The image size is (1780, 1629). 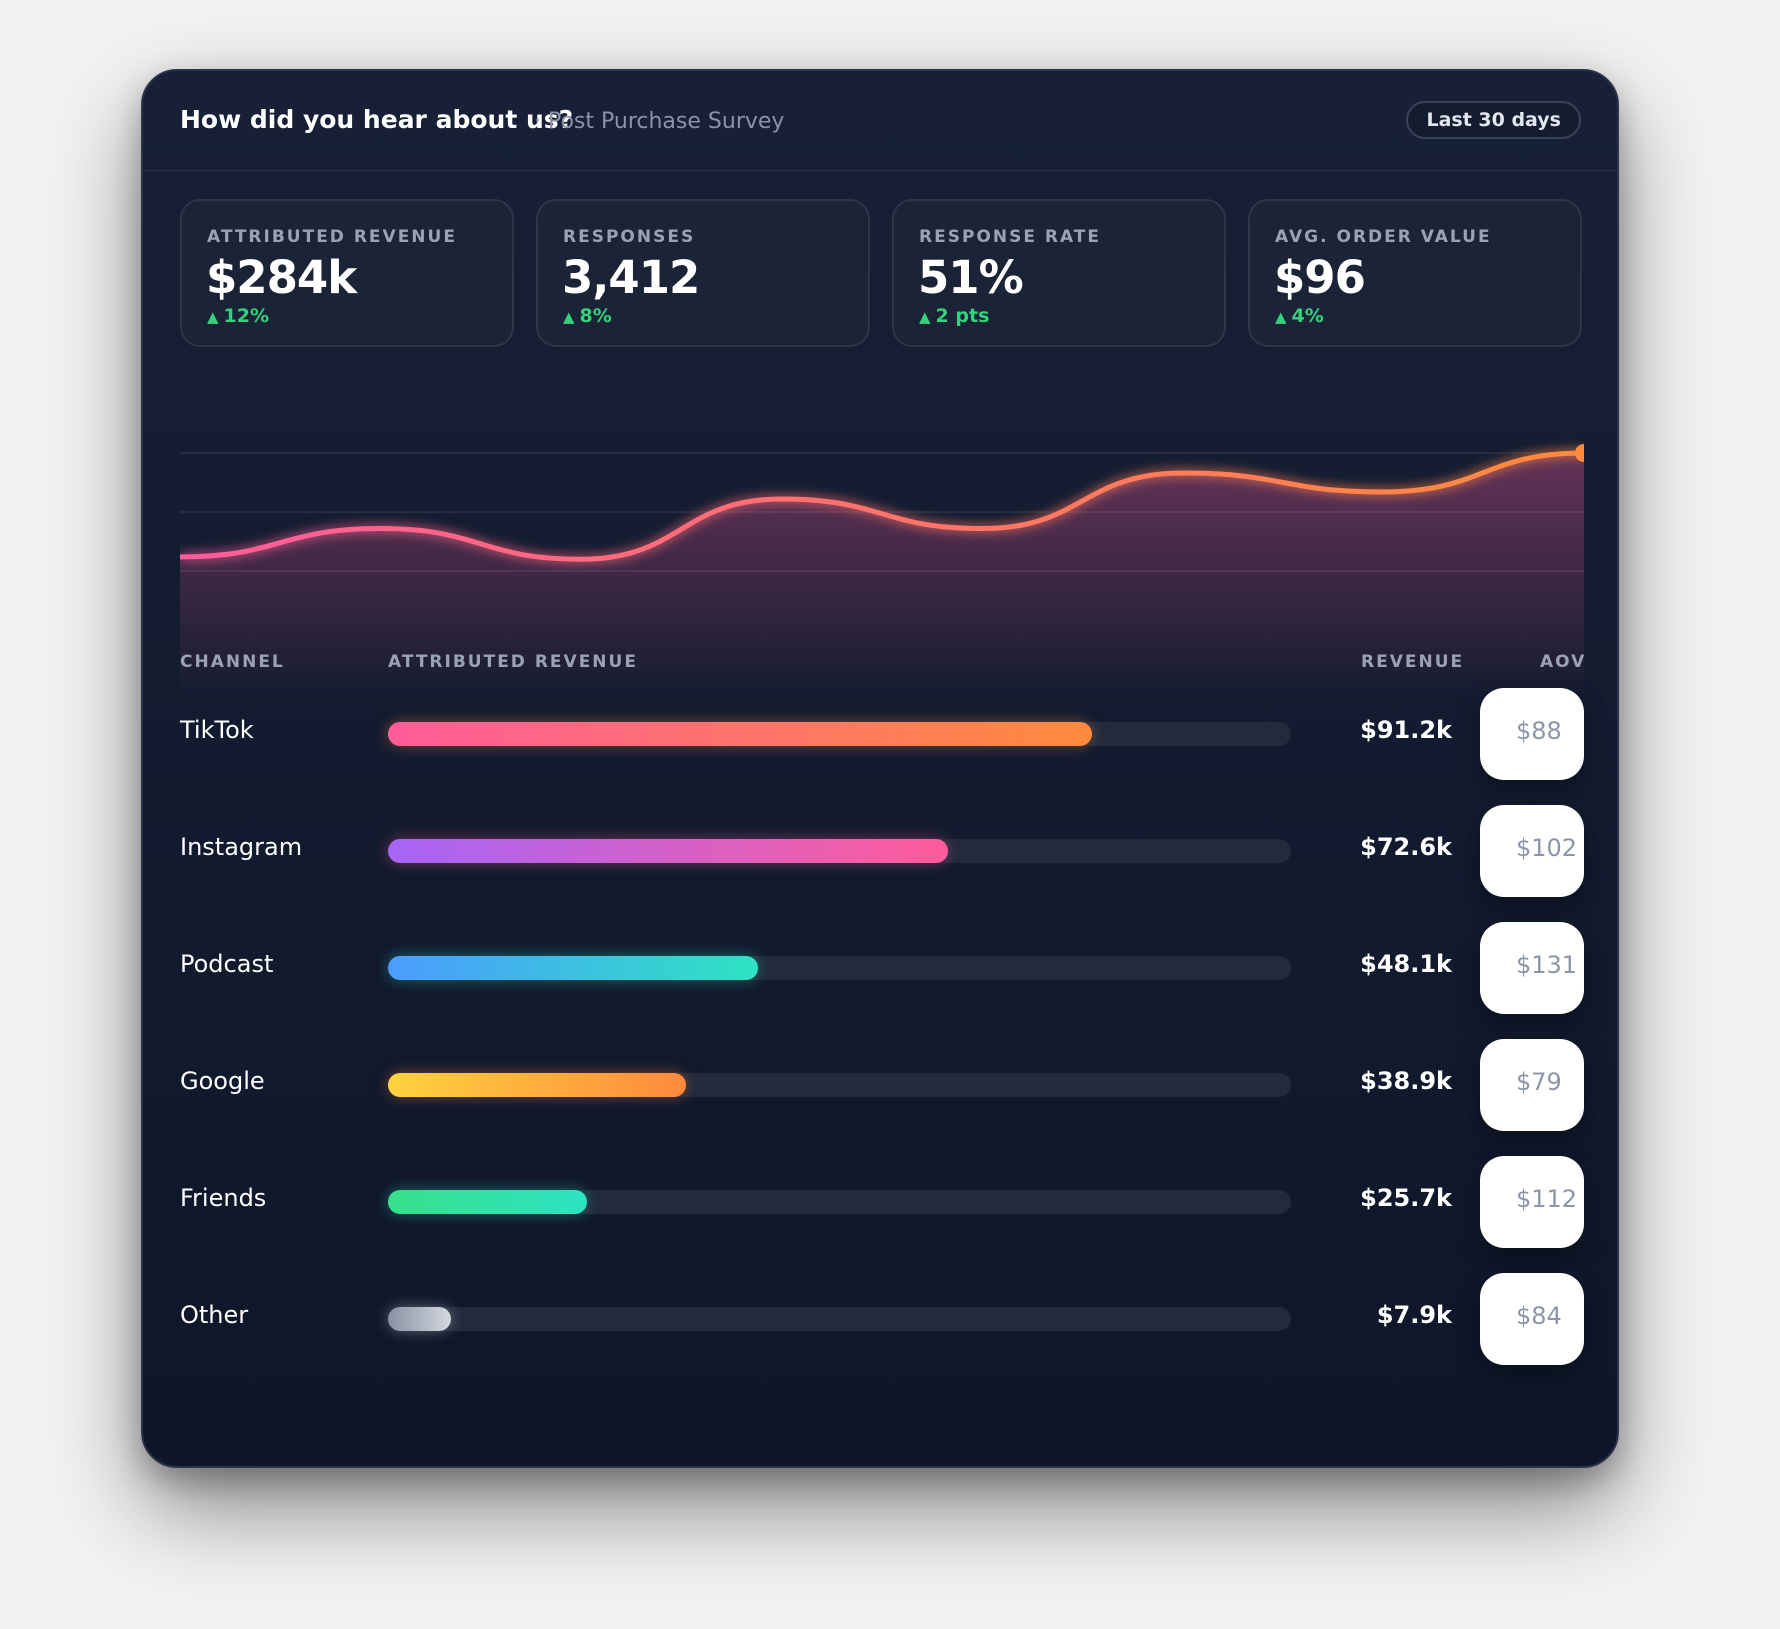 I want to click on table-row: Friends $25.7k $112, so click(x=880, y=1202).